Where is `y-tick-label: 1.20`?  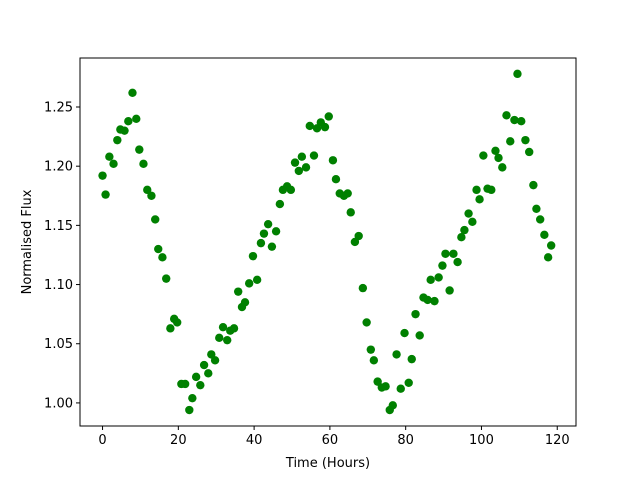 y-tick-label: 1.20 is located at coordinates (58, 167).